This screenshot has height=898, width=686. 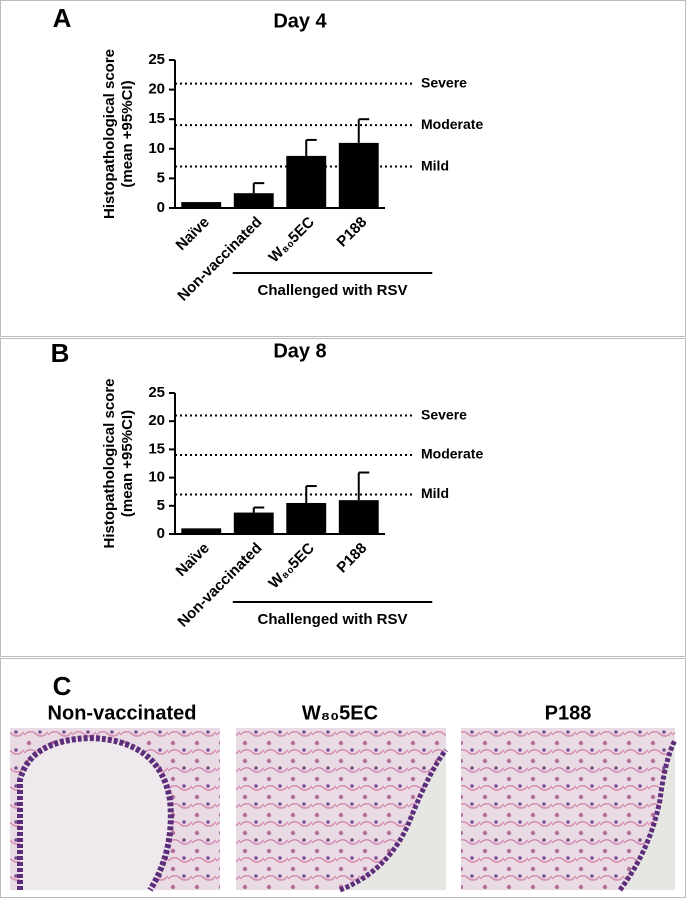 I want to click on micrograph-label: W₈₀5EC, so click(x=340, y=713).